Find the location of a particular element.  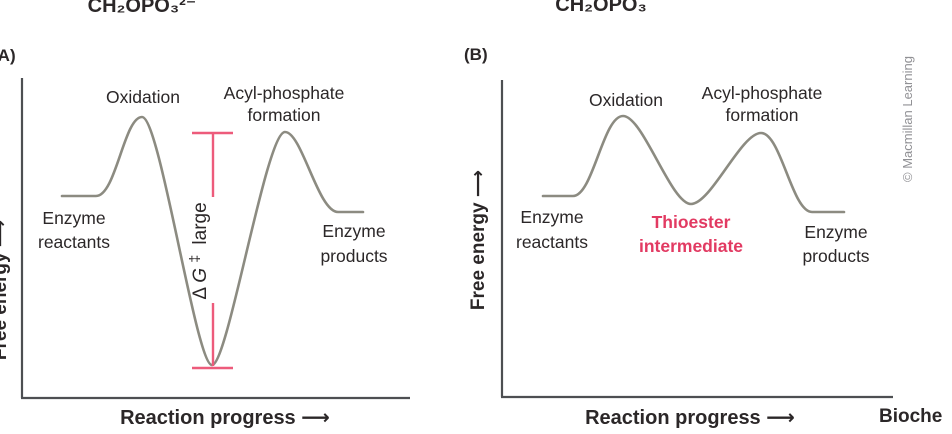

thioester-intermediate-label-line2: intermediate is located at coordinates (691, 246).